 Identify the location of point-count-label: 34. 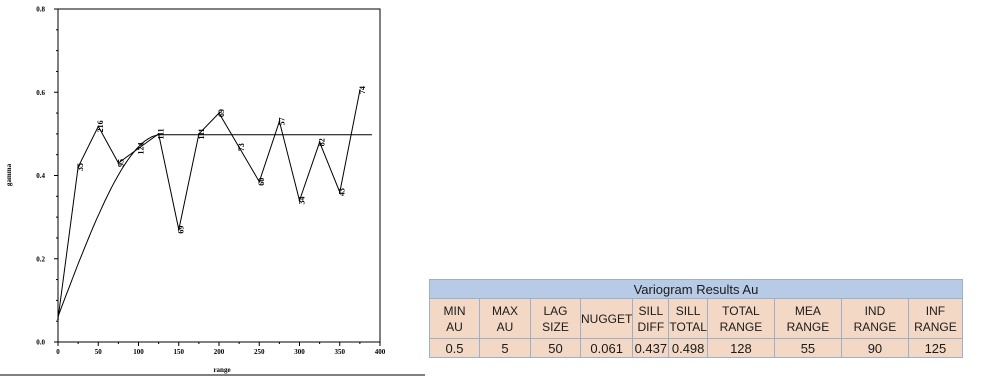
(302, 200).